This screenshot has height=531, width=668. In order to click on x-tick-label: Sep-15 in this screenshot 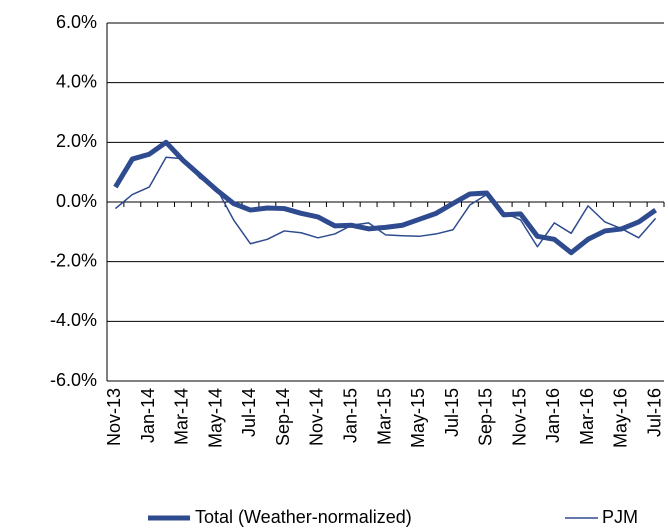, I will do `click(486, 417)`.